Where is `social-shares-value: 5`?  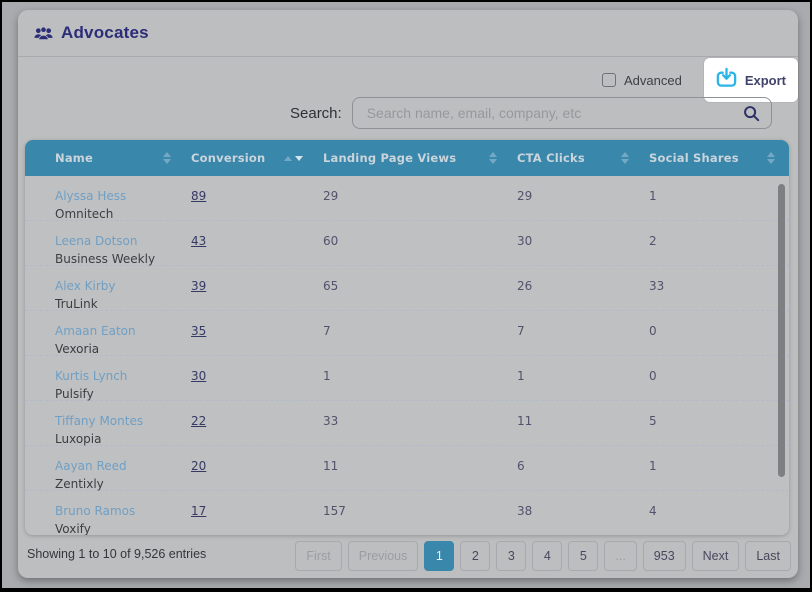
social-shares-value: 5 is located at coordinates (653, 421).